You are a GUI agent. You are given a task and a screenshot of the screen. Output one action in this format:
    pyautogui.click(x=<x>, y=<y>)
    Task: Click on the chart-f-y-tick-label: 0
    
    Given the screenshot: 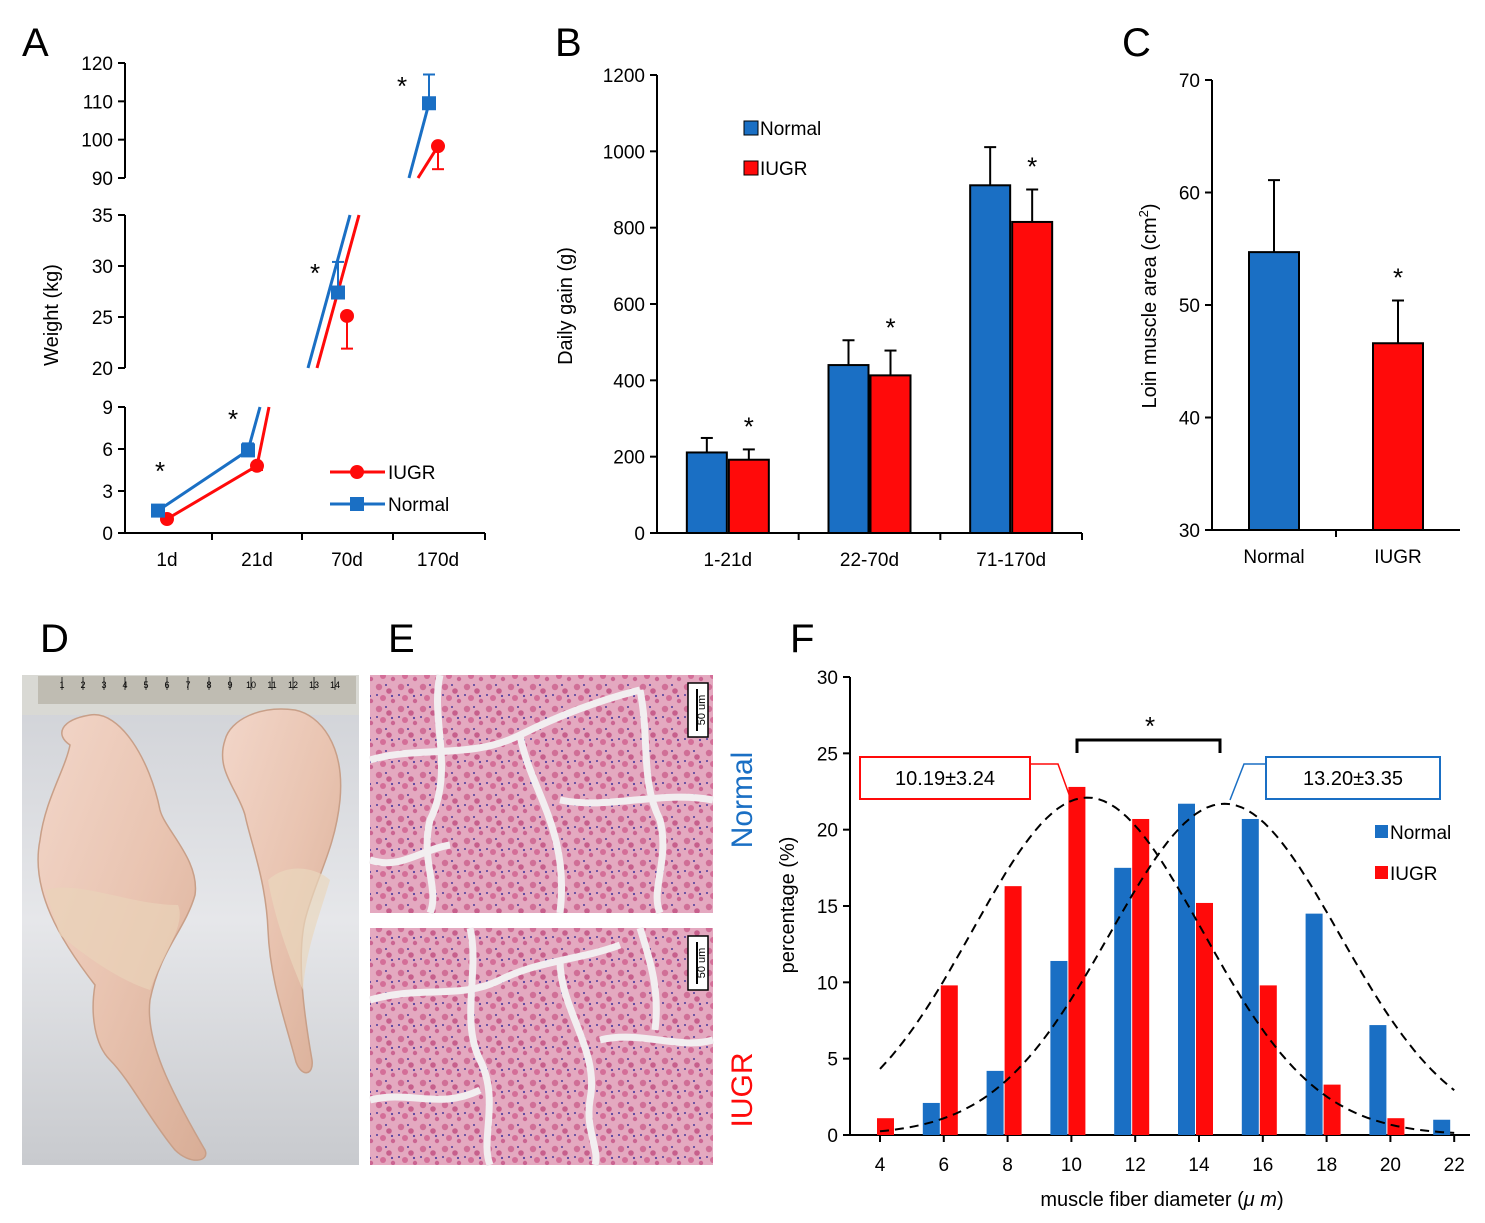 What is the action you would take?
    pyautogui.click(x=832, y=1136)
    